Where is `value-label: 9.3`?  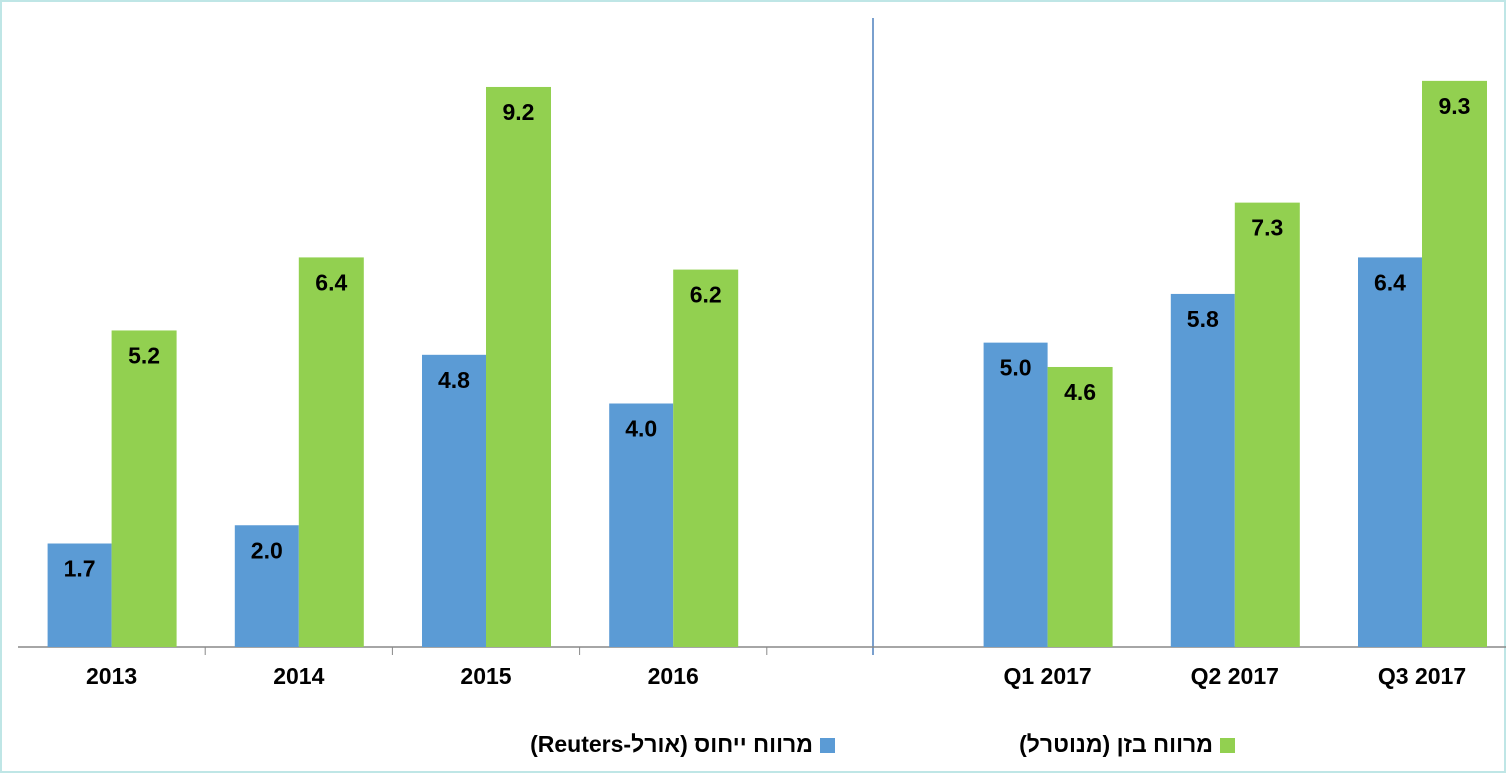 value-label: 9.3 is located at coordinates (1455, 106).